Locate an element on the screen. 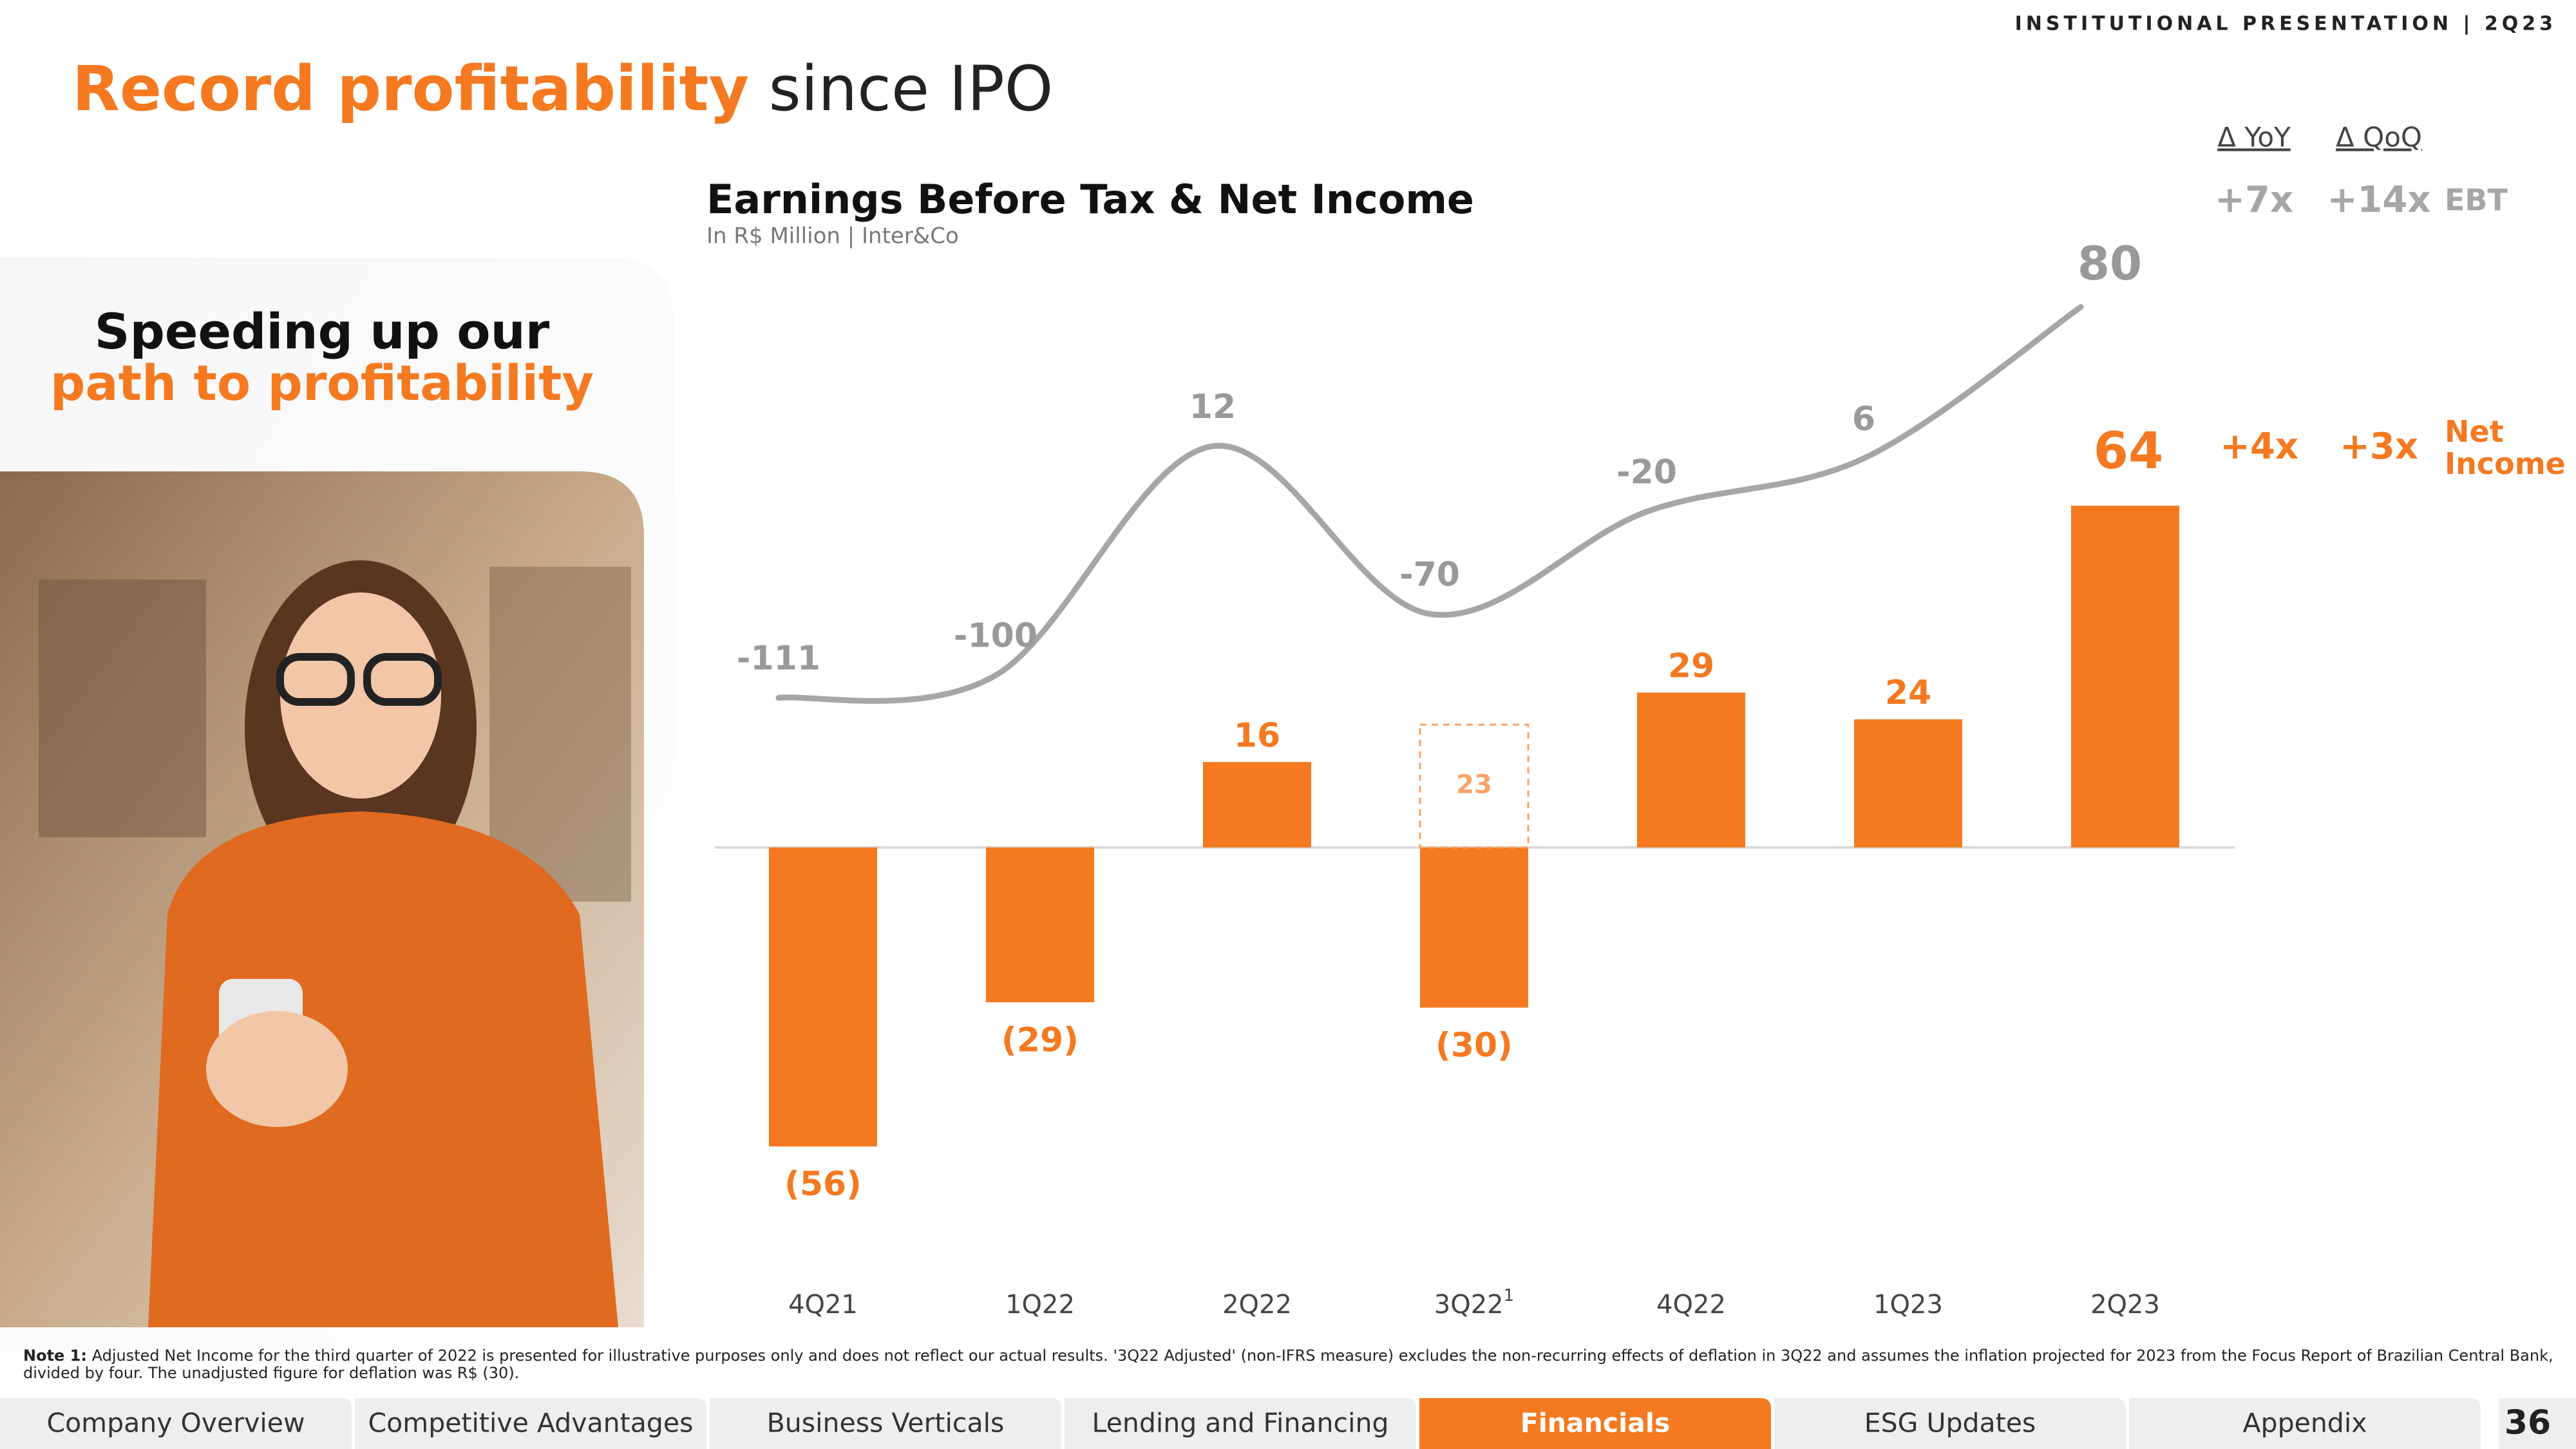 The height and width of the screenshot is (1449, 2576). category-name: 3Q22 is located at coordinates (1469, 1305).